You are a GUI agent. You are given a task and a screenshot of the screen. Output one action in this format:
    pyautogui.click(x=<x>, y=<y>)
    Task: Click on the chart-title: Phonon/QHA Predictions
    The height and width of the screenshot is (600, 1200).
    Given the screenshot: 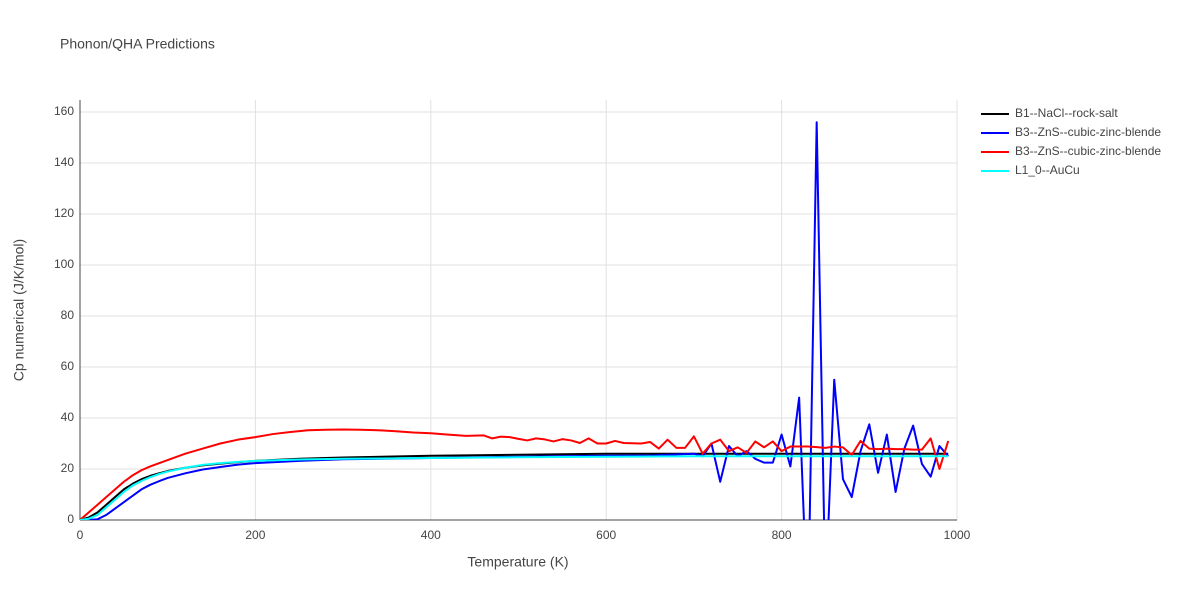 What is the action you would take?
    pyautogui.click(x=137, y=44)
    